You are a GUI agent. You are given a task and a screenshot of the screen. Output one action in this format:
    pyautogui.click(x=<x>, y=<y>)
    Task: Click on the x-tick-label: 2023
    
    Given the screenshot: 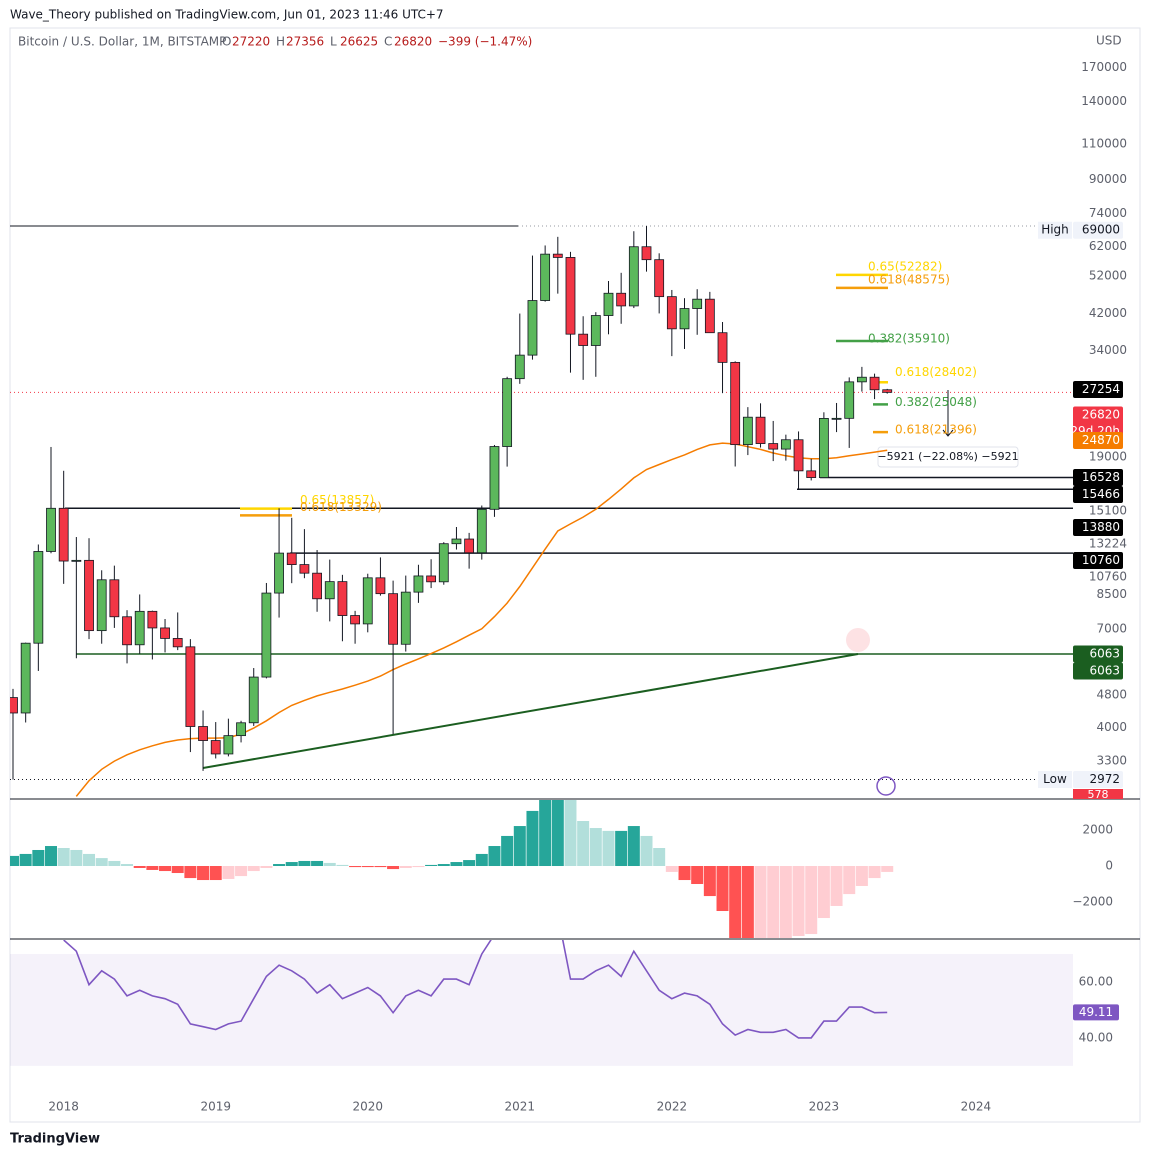 What is the action you would take?
    pyautogui.click(x=824, y=1107)
    